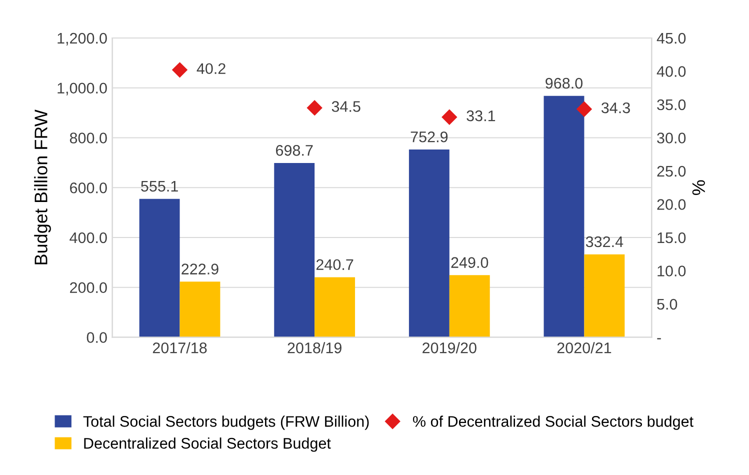 The width and height of the screenshot is (749, 475). What do you see at coordinates (207, 445) in the screenshot?
I see `legend-label: Decentralized Social Sectors Budget` at bounding box center [207, 445].